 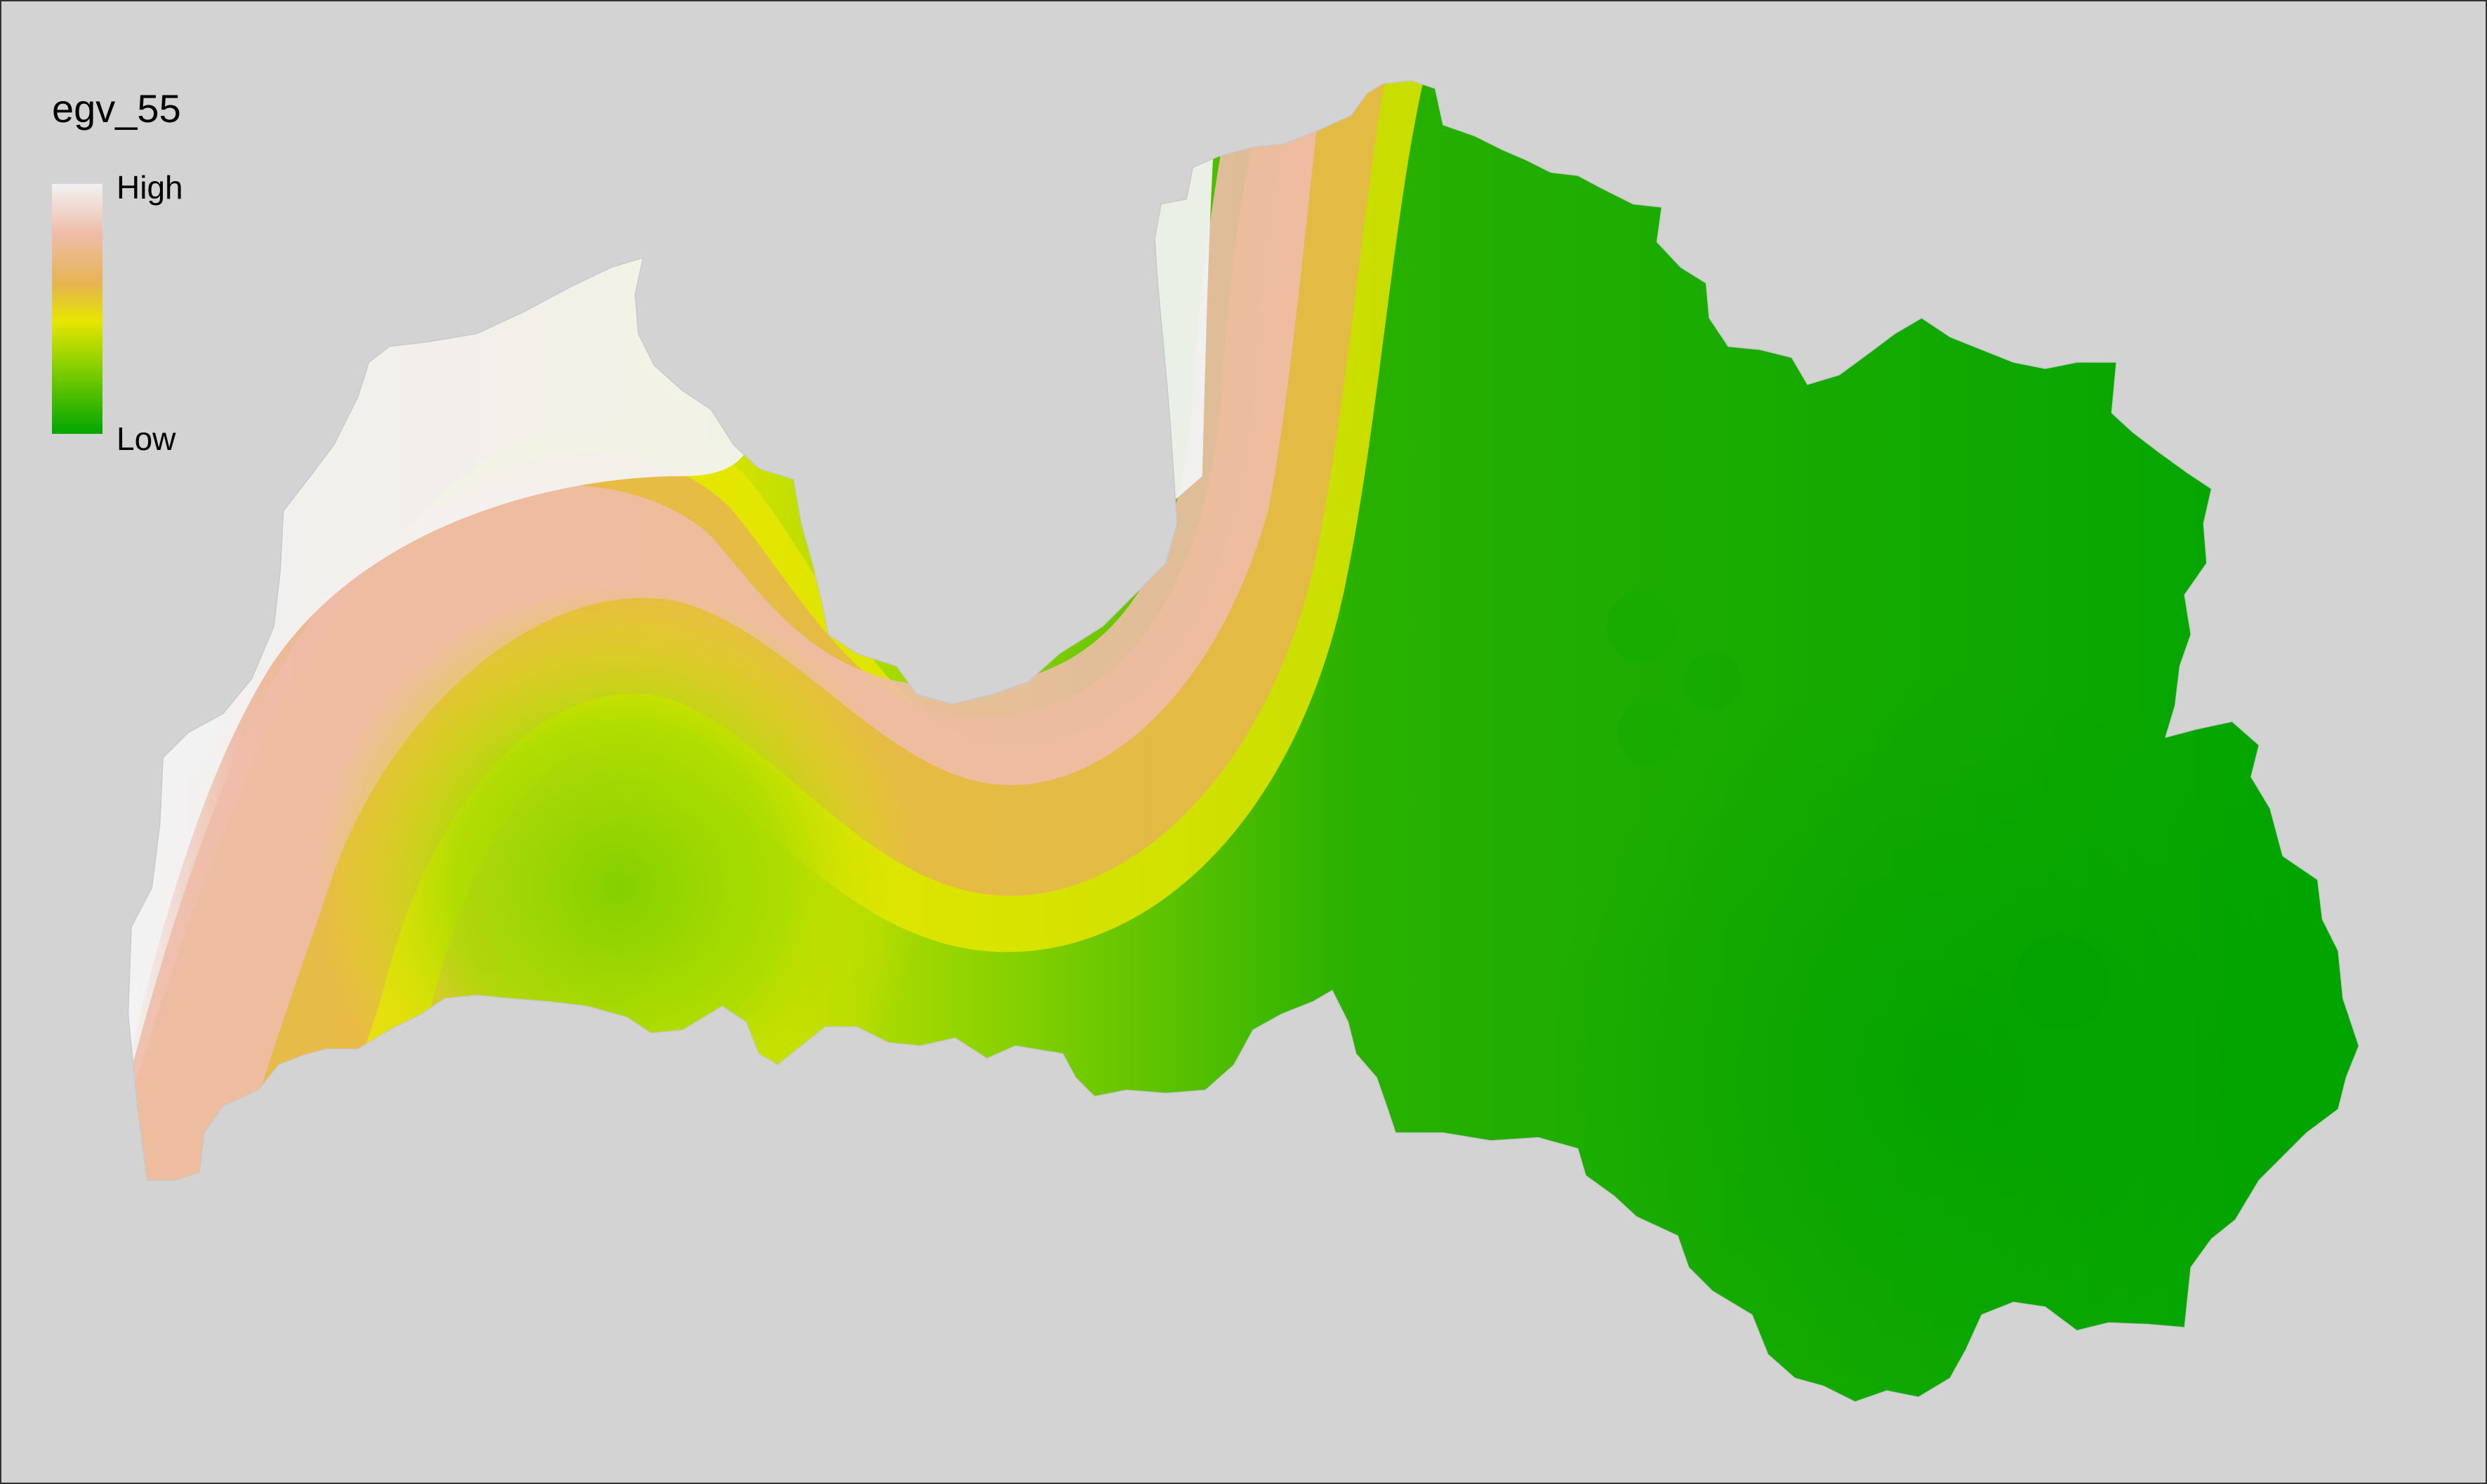 I want to click on legend-color-ramp, so click(x=77, y=309).